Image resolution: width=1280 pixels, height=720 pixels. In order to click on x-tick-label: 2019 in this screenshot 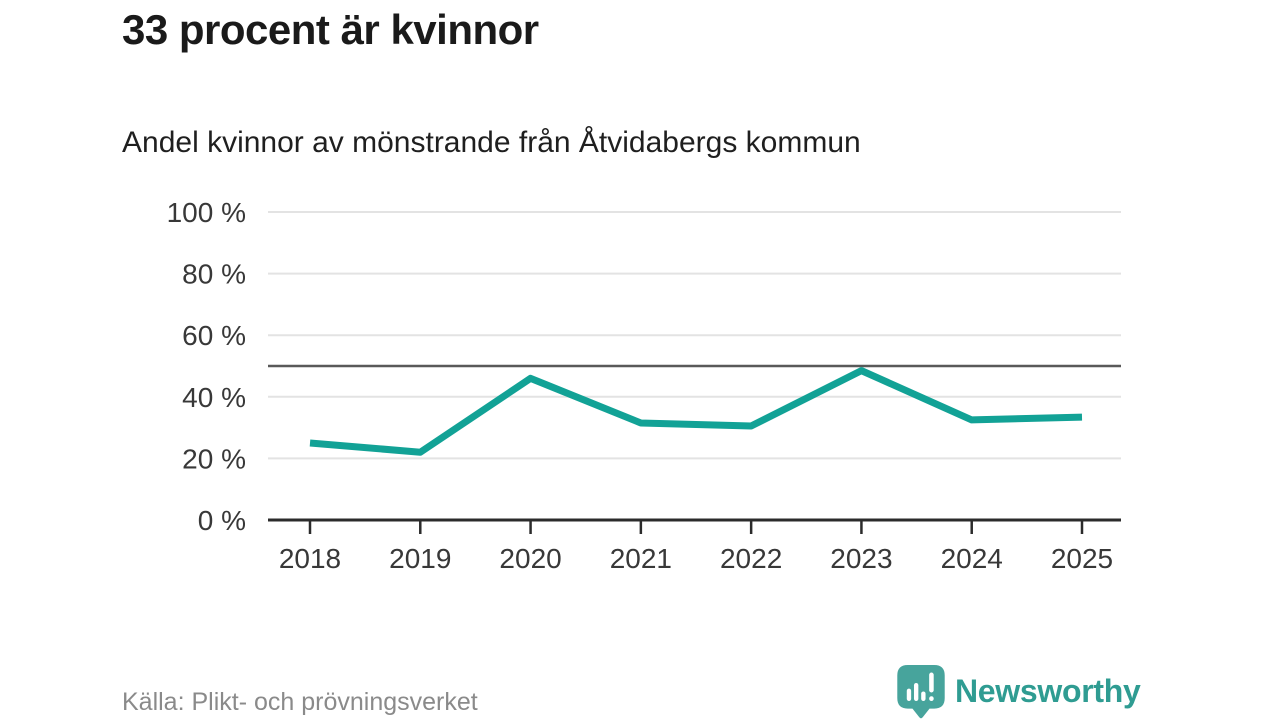, I will do `click(420, 558)`.